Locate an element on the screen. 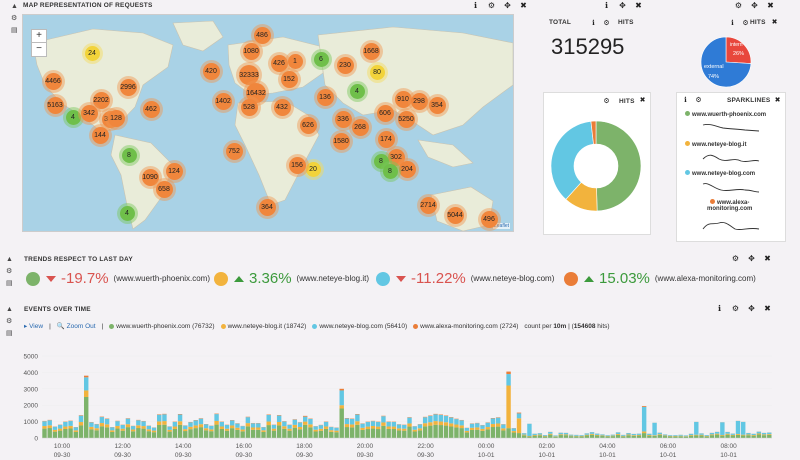 The width and height of the screenshot is (800, 460). table-icon: ▤ is located at coordinates (9, 333).